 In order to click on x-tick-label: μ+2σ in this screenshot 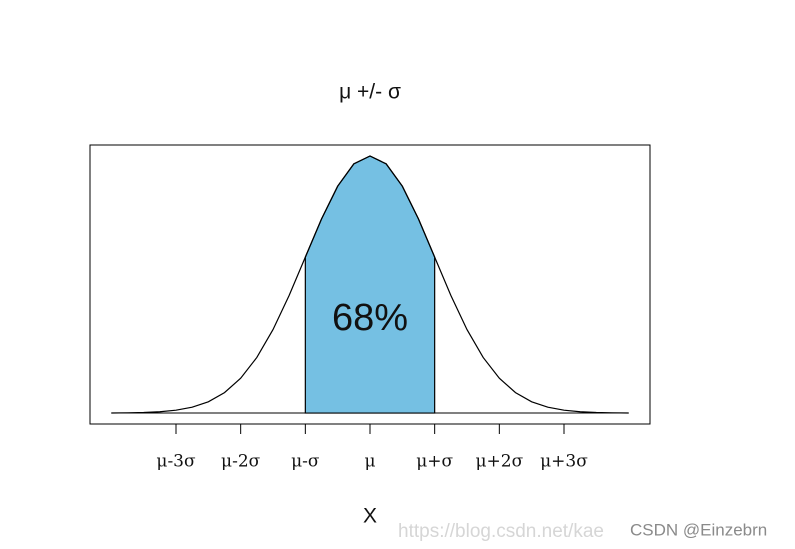, I will do `click(499, 462)`.